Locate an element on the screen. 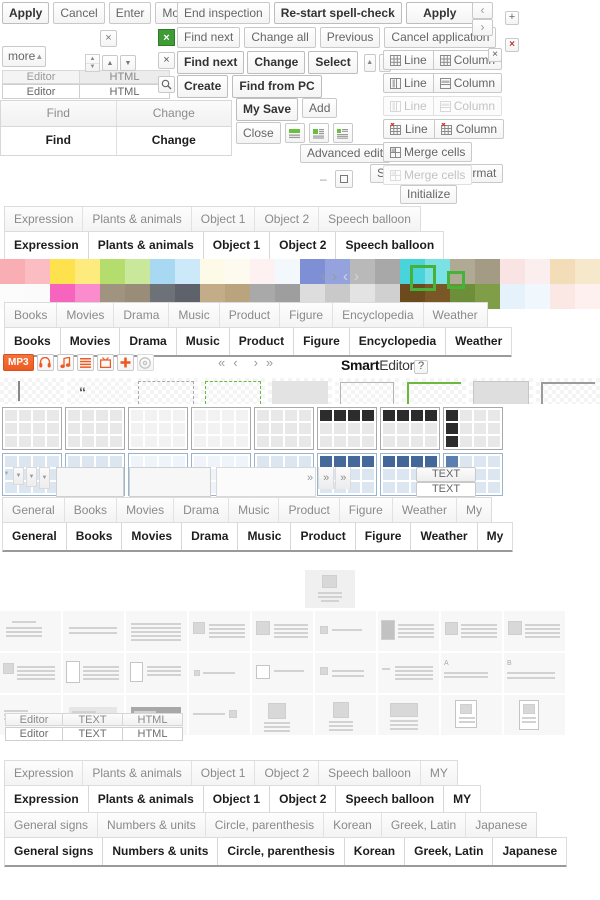 The width and height of the screenshot is (600, 900). editor-tab-2: Editor is located at coordinates (41, 91).